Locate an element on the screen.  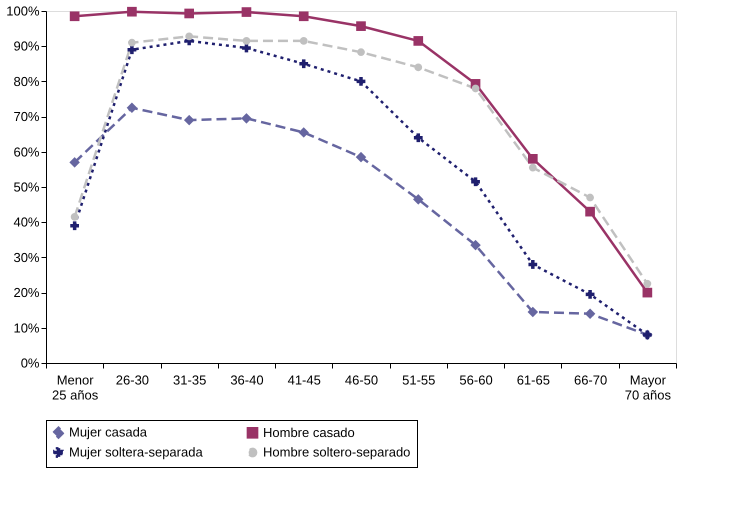
y-tick-label: 50% is located at coordinates (26, 187).